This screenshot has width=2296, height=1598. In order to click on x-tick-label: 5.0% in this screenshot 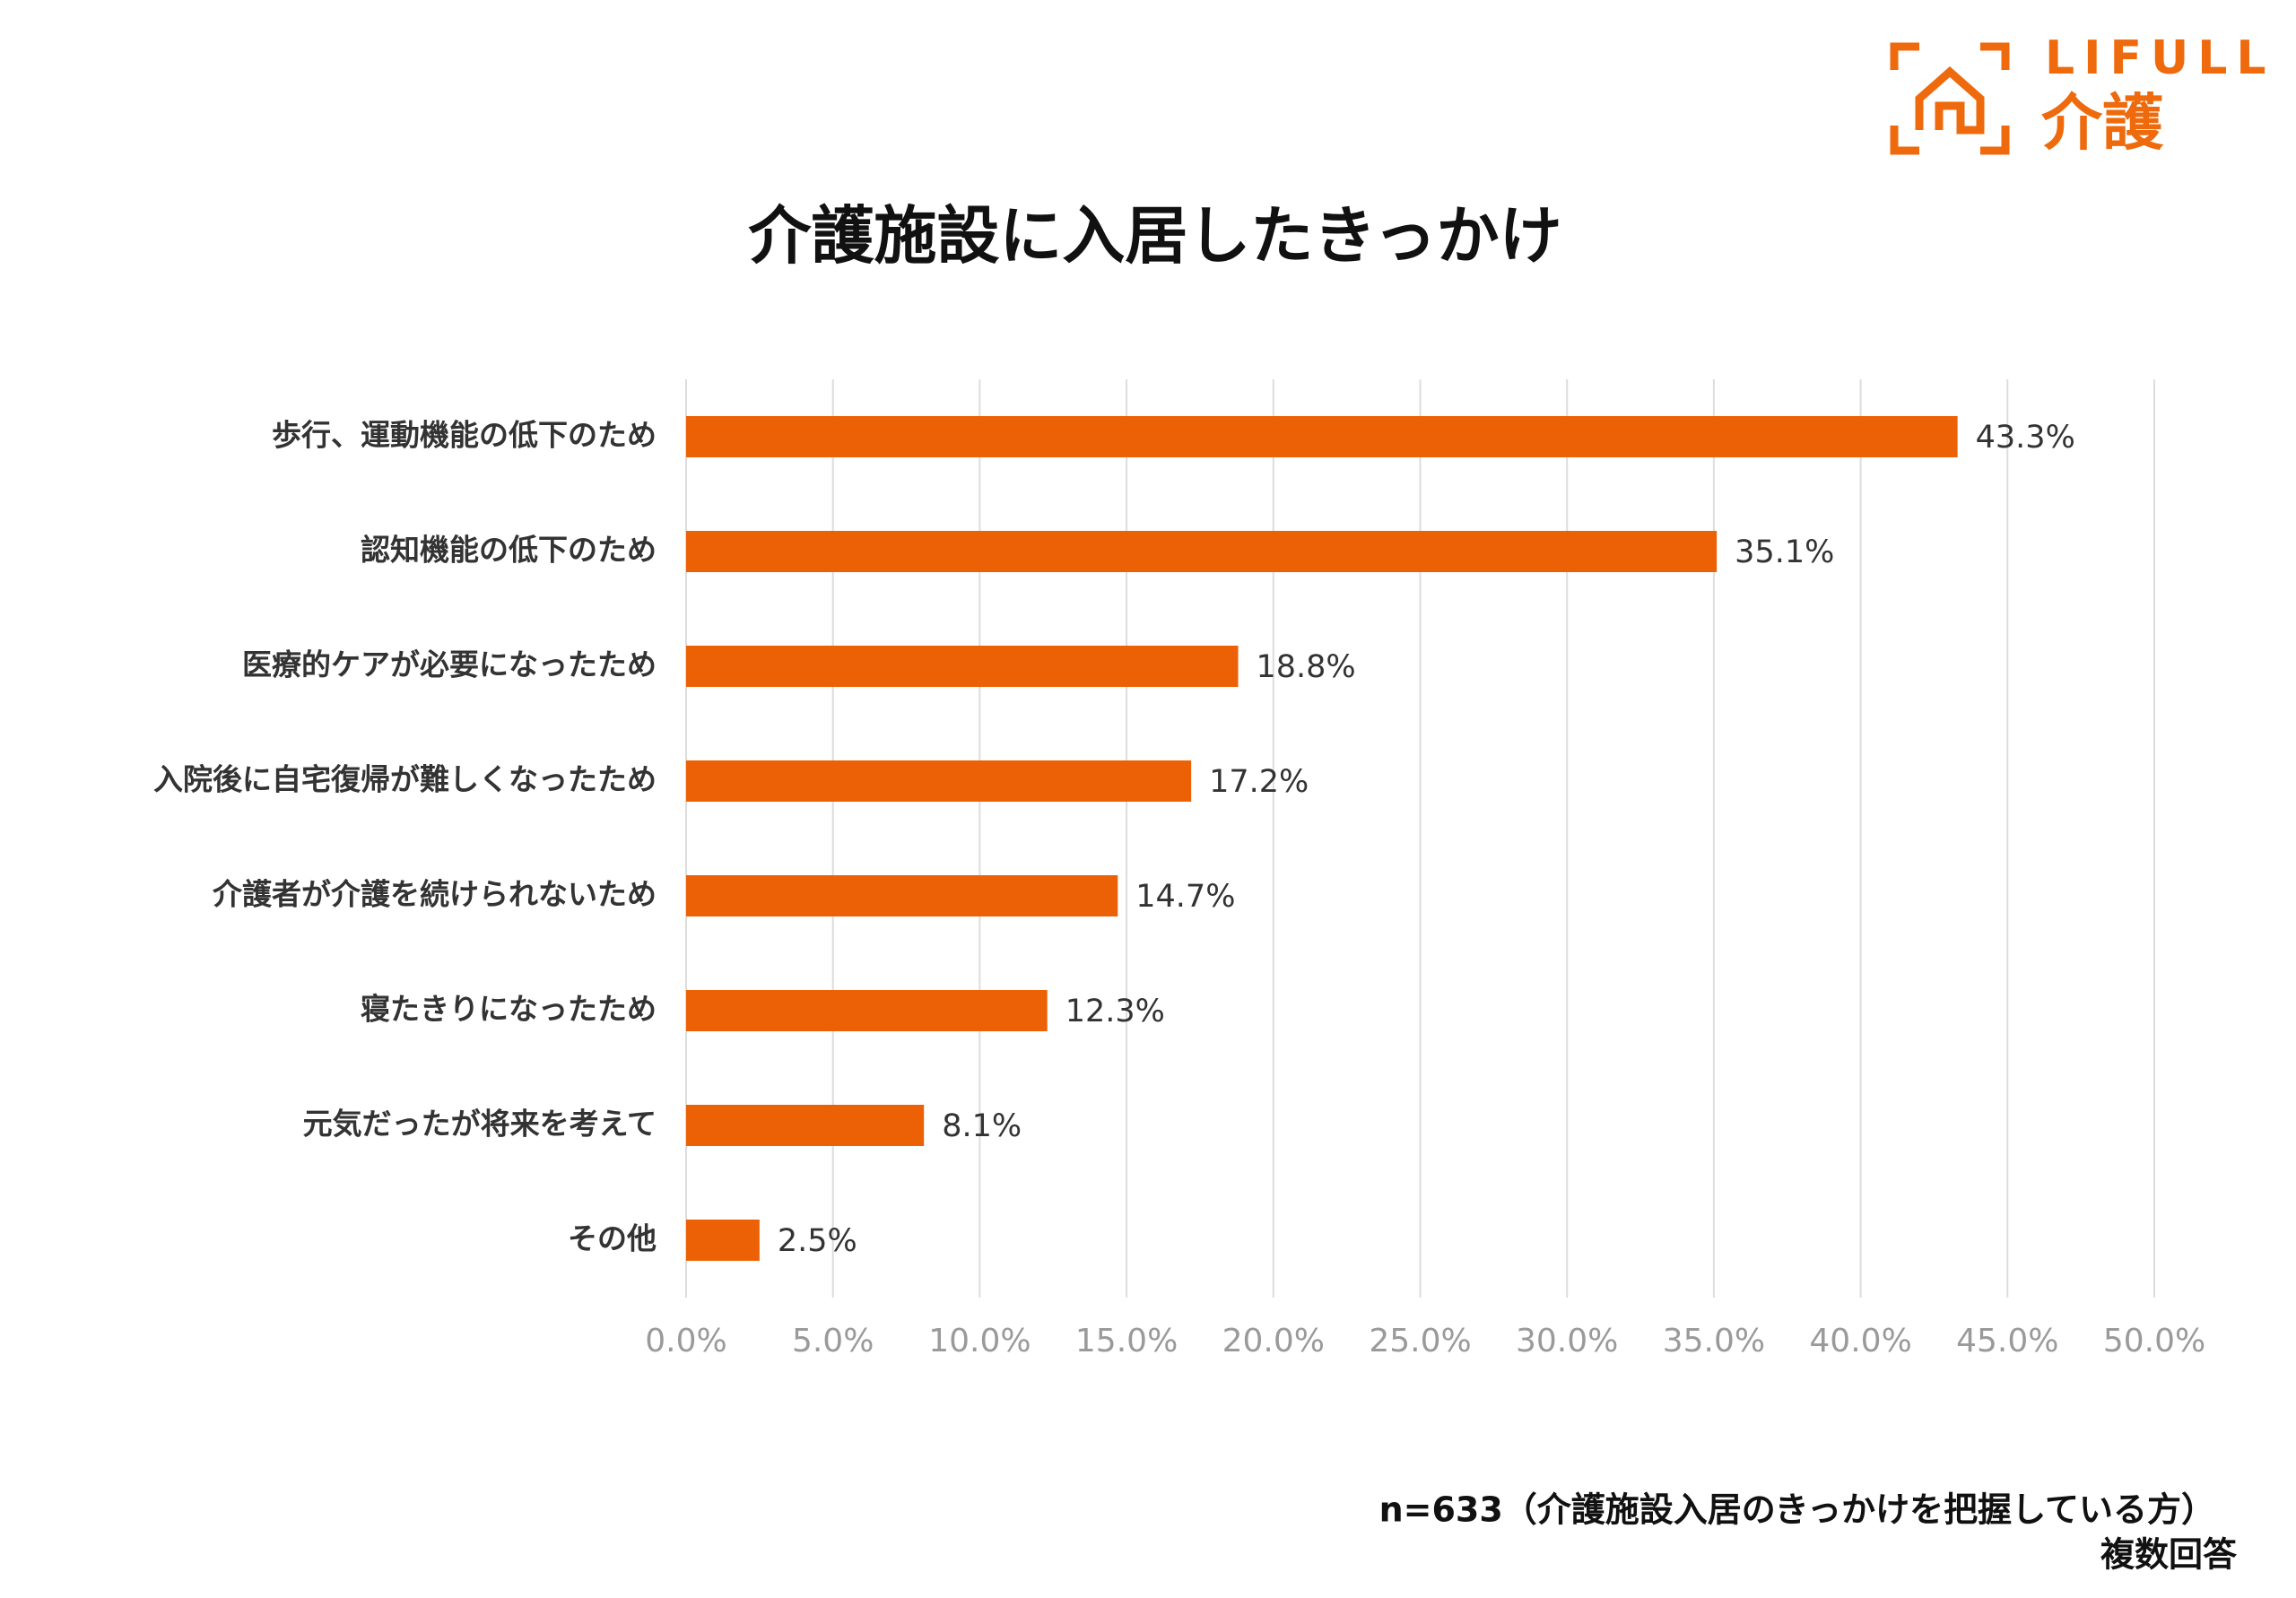, I will do `click(833, 1341)`.